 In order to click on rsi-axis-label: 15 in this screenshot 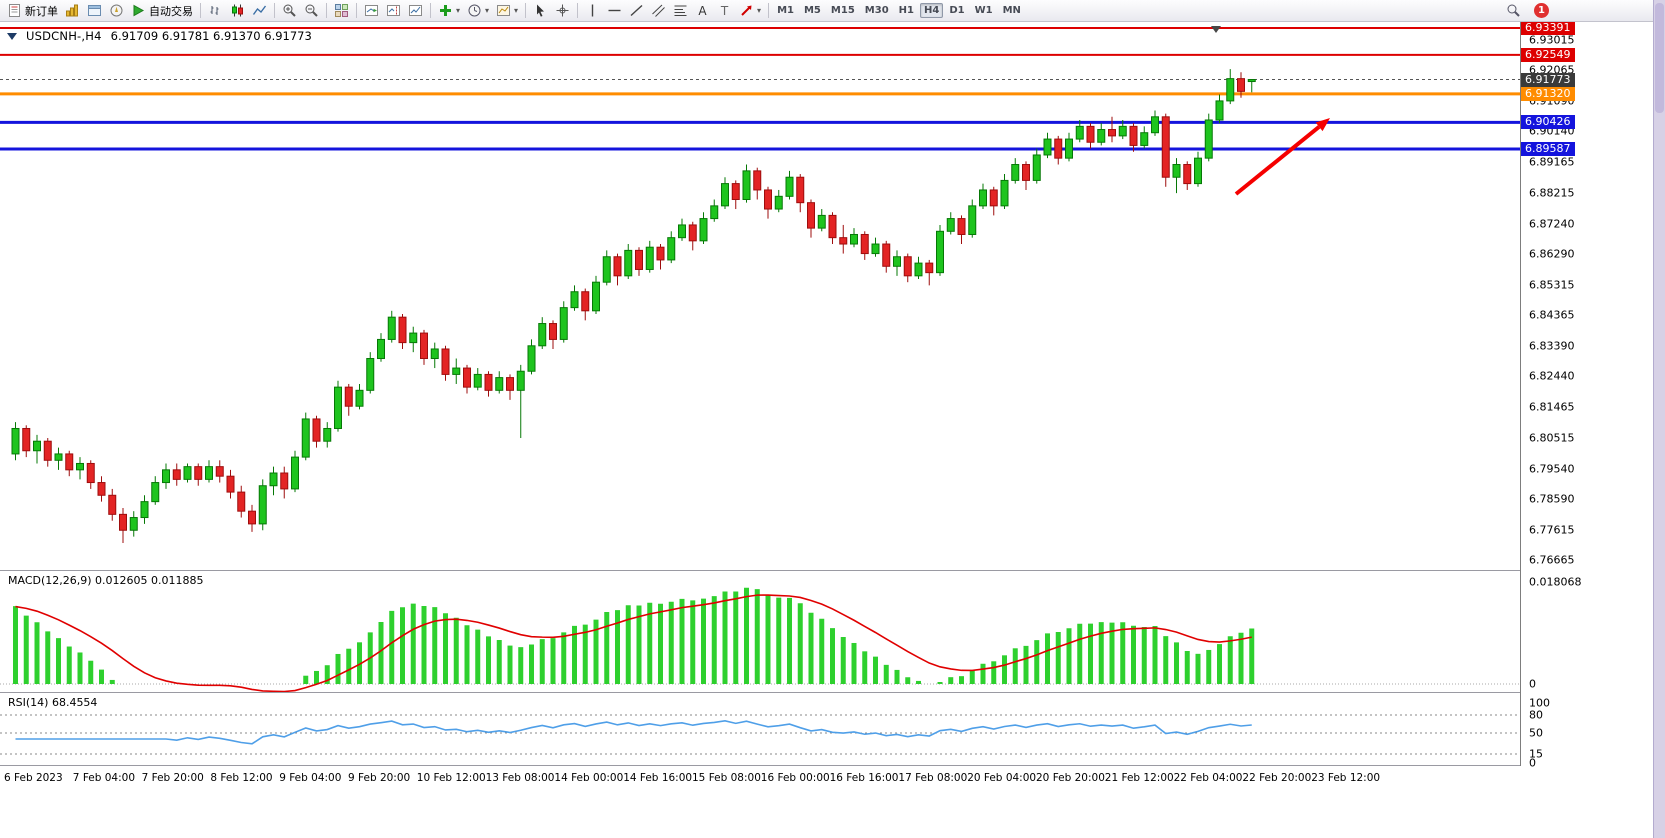, I will do `click(1536, 754)`.